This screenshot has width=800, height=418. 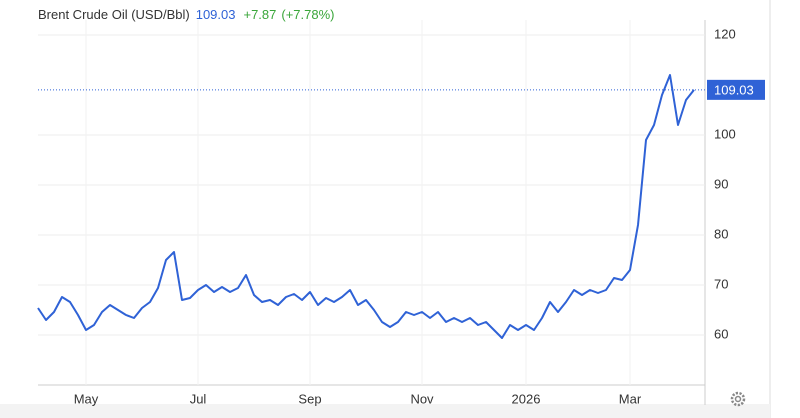 What do you see at coordinates (114, 14) in the screenshot?
I see `title: Brent Crude Oil (USD/Bbl)` at bounding box center [114, 14].